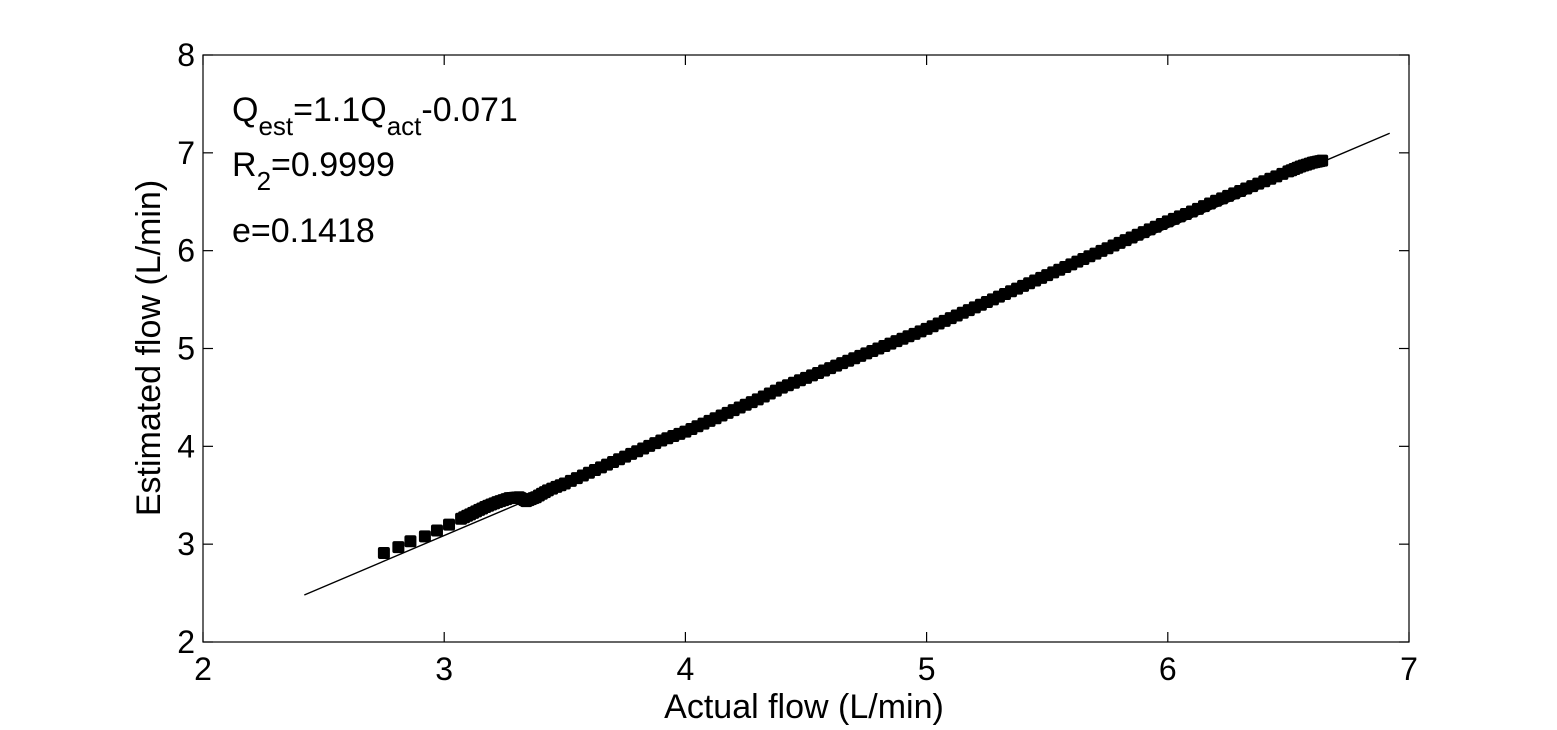  Describe the element at coordinates (404, 126) in the screenshot. I see `equation-mid-subscript: act` at that location.